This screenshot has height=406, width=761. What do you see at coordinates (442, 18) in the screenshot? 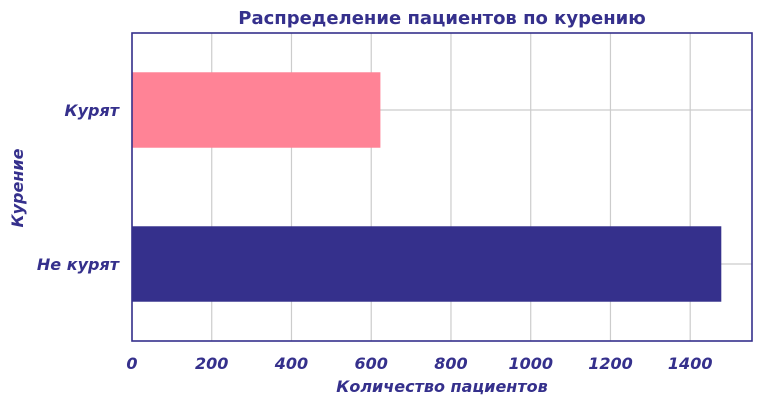
I see `chart-title: Распределение пациентов по курению` at bounding box center [442, 18].